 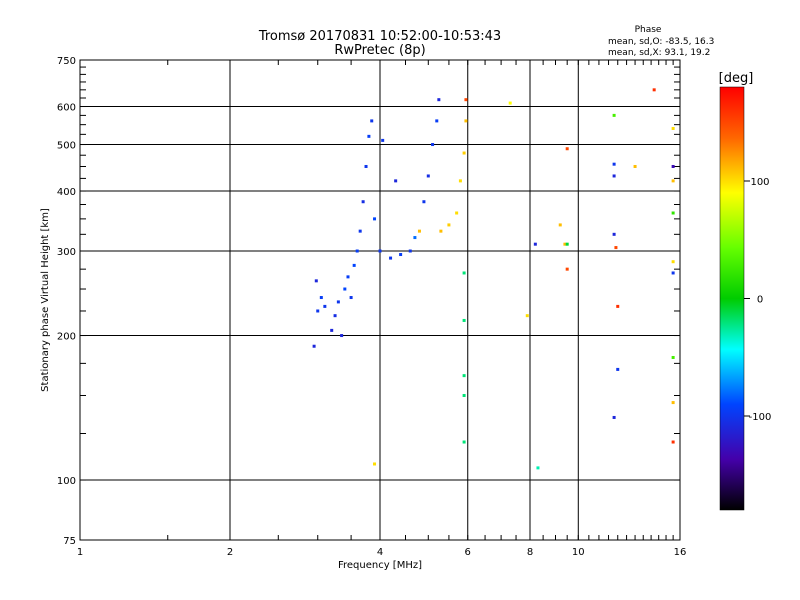 I want to click on y-tick-label: 100, so click(x=66, y=481).